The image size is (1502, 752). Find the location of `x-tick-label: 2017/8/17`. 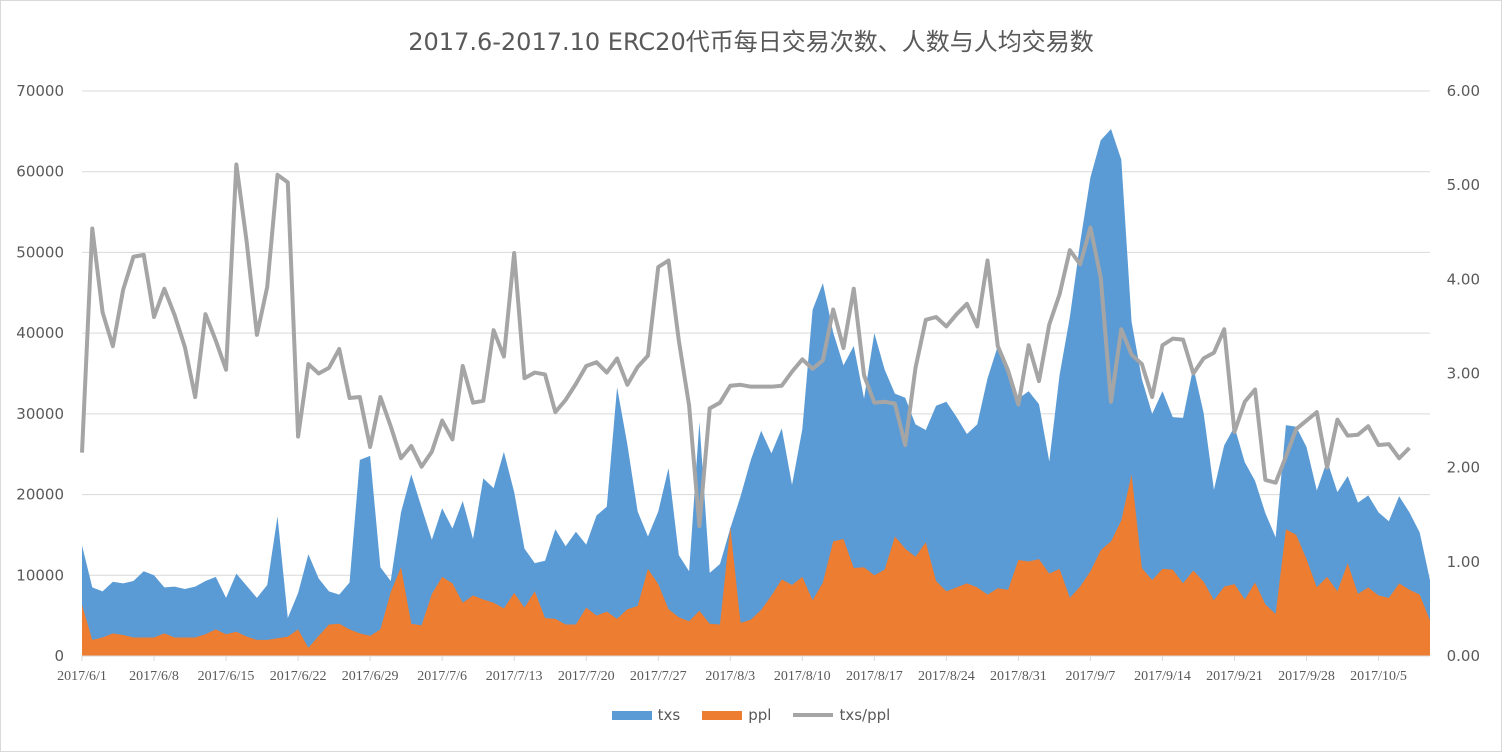

x-tick-label: 2017/8/17 is located at coordinates (874, 676).